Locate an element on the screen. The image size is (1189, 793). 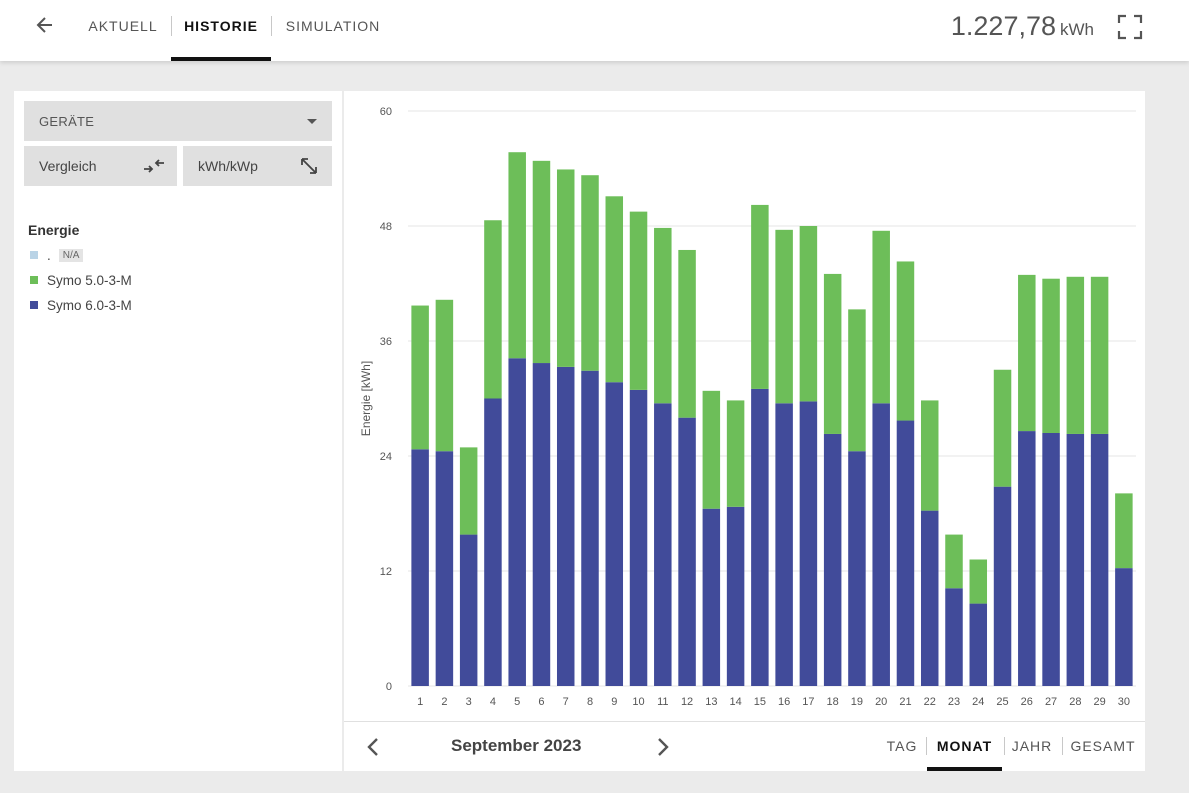
back-button is located at coordinates (45, 25).